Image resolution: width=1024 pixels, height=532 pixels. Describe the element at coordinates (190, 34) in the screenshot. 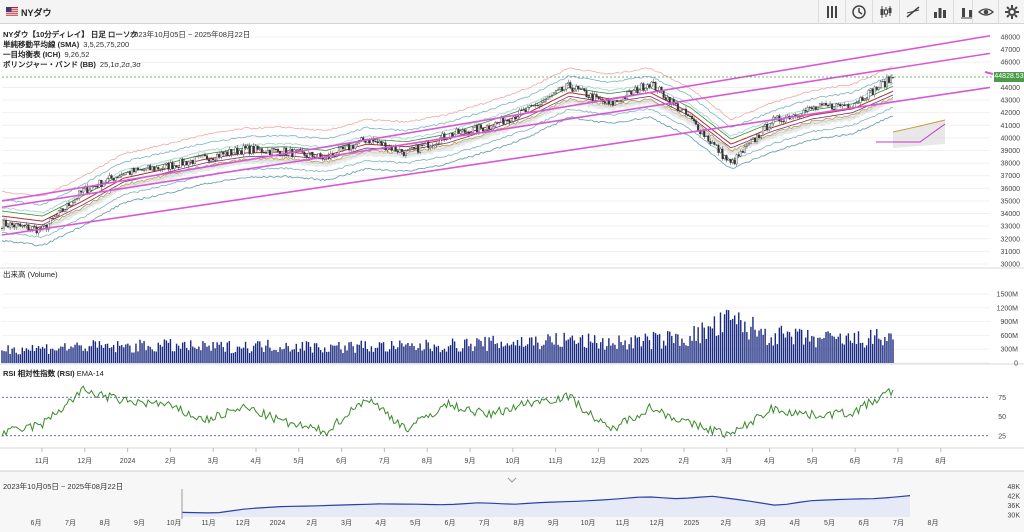

I see `legend-date-range: 2023年10月05日 ~ 2025年08月22日` at that location.